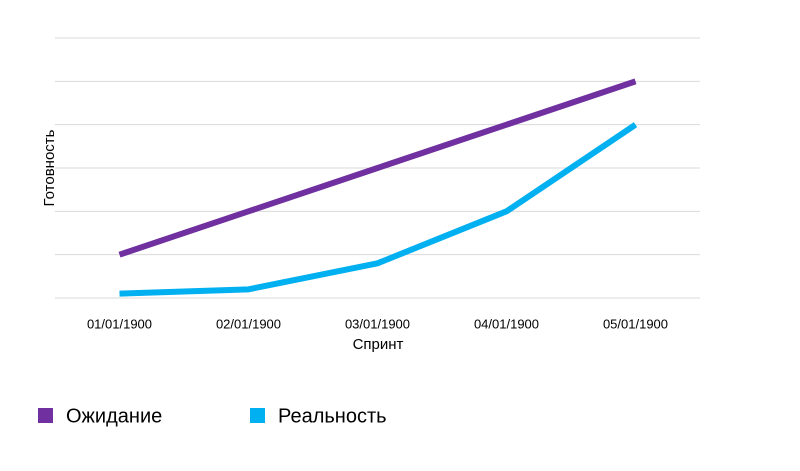 This screenshot has width=800, height=471. Describe the element at coordinates (248, 323) in the screenshot. I see `x-tick-label: 02/01/1900` at that location.